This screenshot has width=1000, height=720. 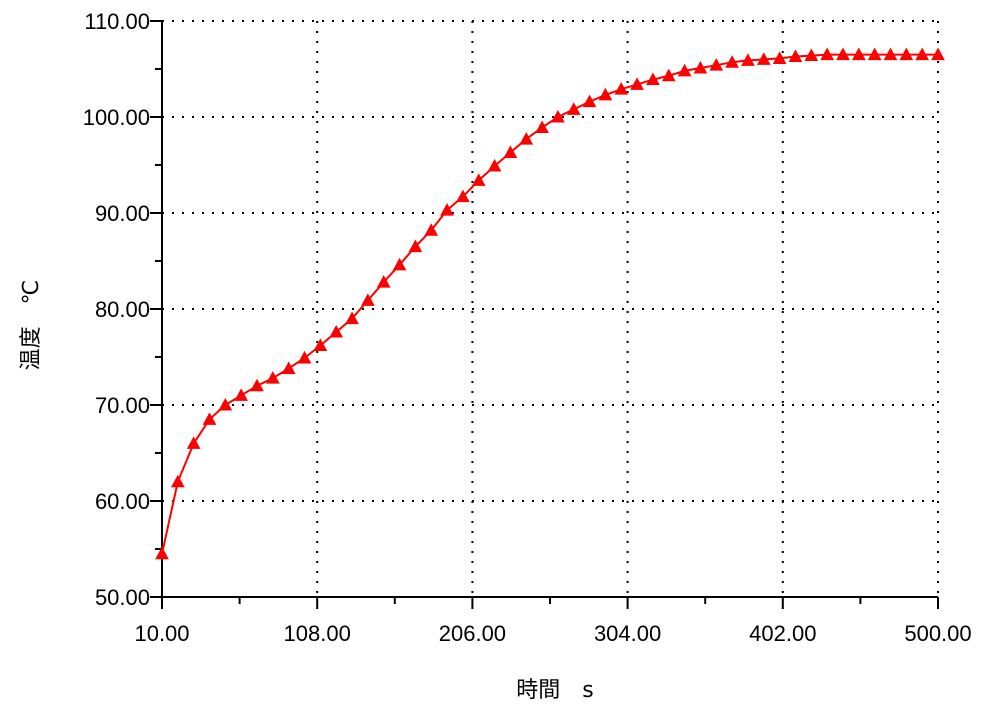 I want to click on x-tick-label: 206.00, so click(x=472, y=633).